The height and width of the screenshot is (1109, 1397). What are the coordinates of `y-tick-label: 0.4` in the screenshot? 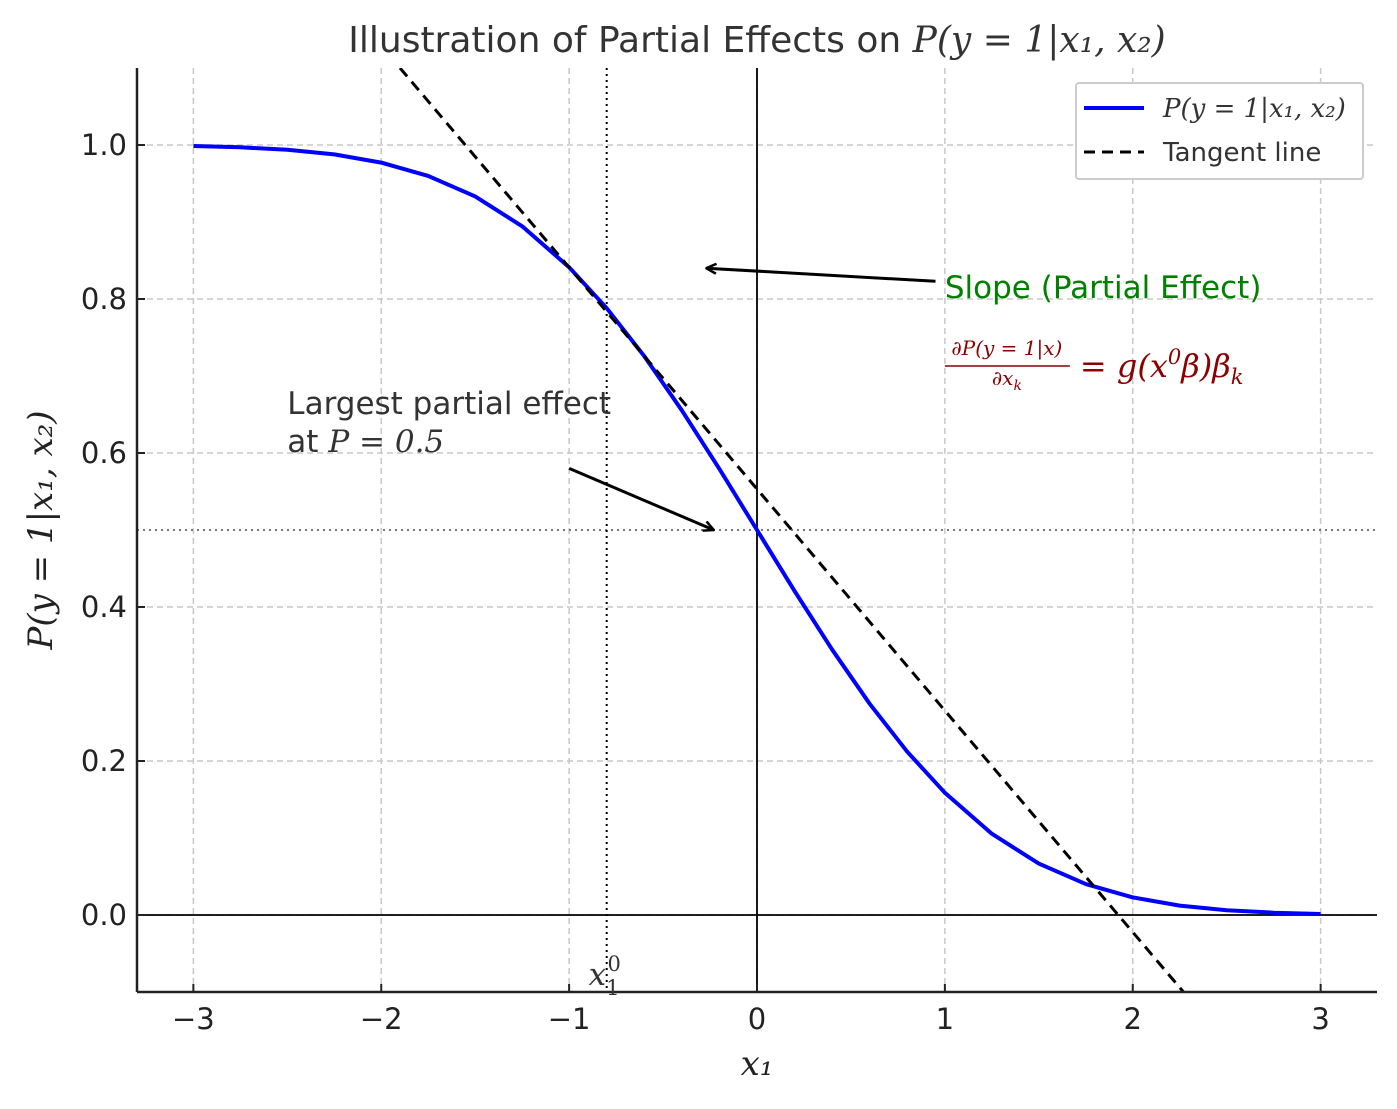 It's located at (104, 607).